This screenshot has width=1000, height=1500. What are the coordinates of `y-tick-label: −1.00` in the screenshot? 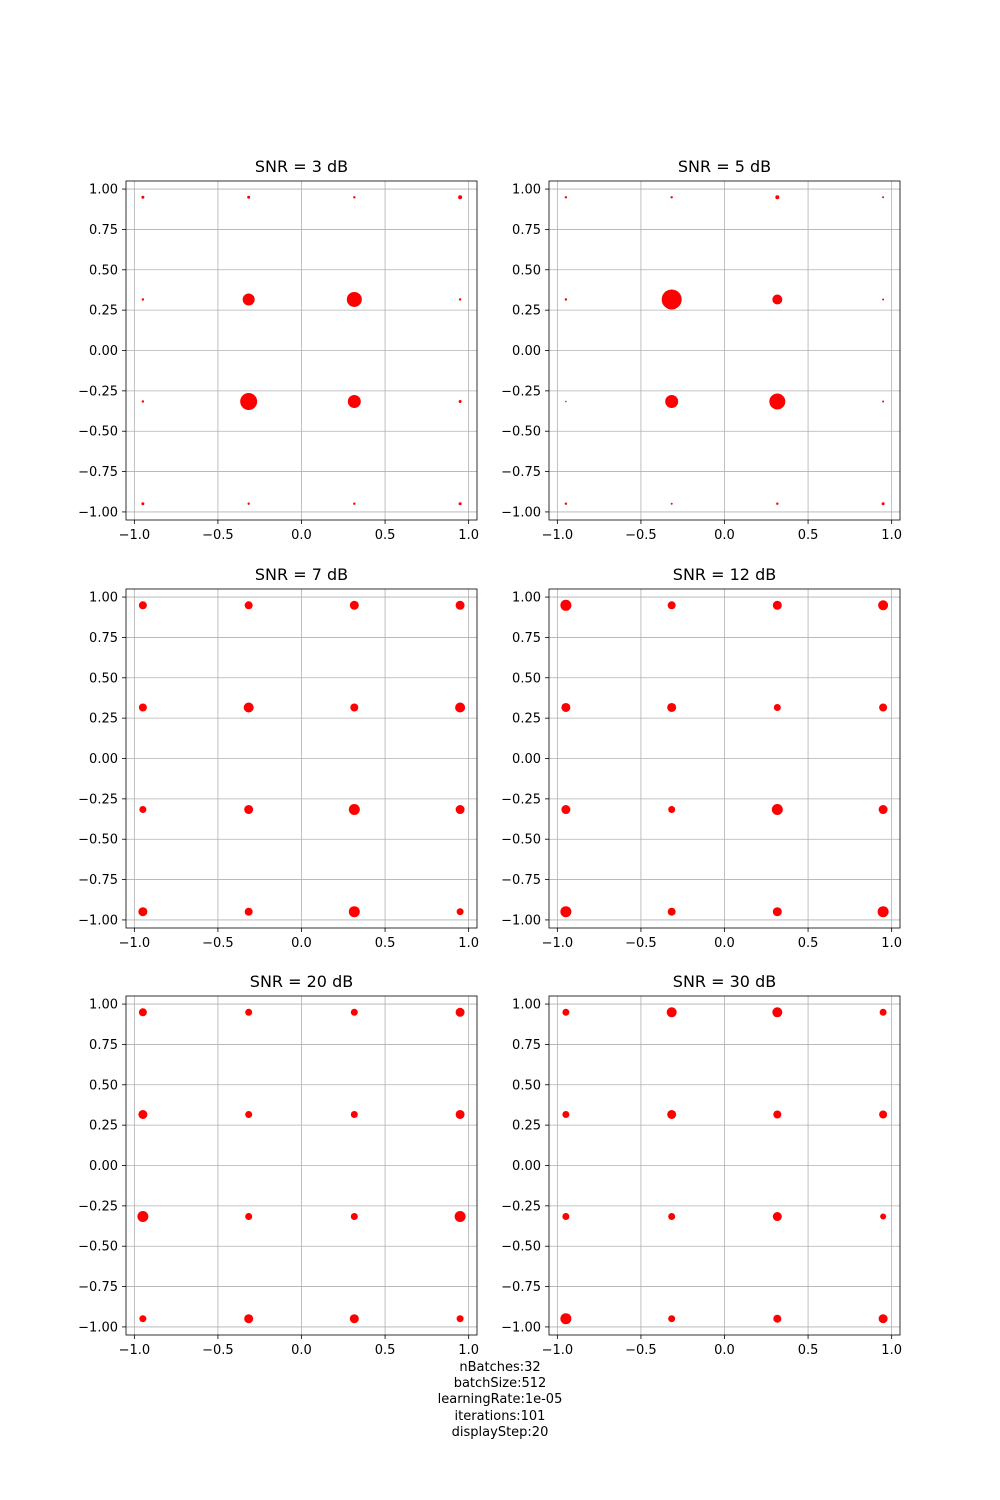 It's located at (521, 512).